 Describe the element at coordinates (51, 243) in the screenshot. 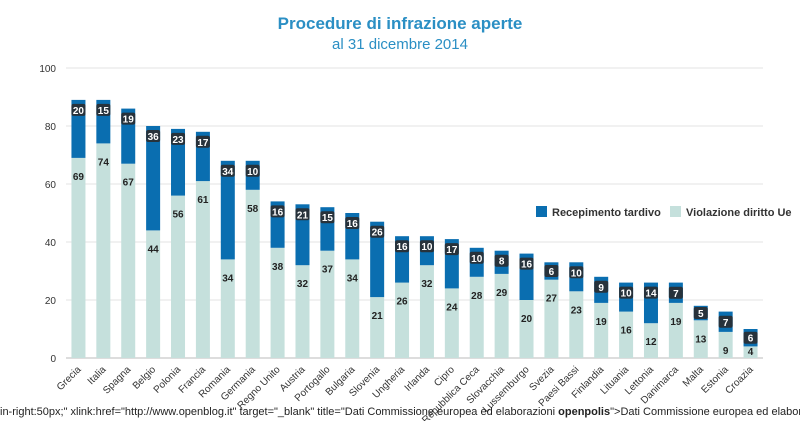

I see `y-tick-label: 40` at that location.